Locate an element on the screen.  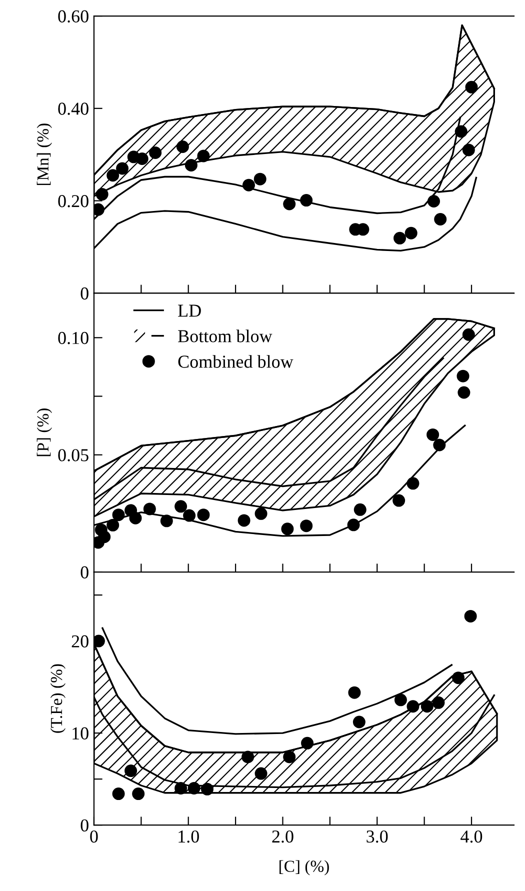
legend-label: Bottom blow is located at coordinates (225, 336).